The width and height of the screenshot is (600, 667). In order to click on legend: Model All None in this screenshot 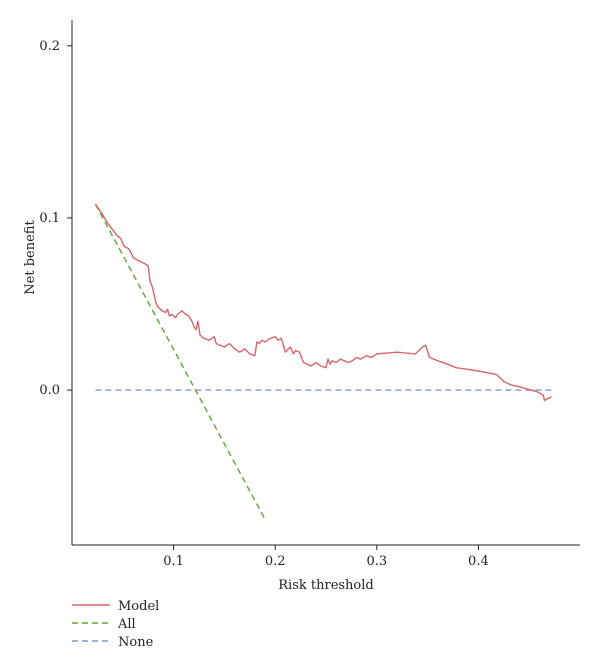, I will do `click(115, 624)`.